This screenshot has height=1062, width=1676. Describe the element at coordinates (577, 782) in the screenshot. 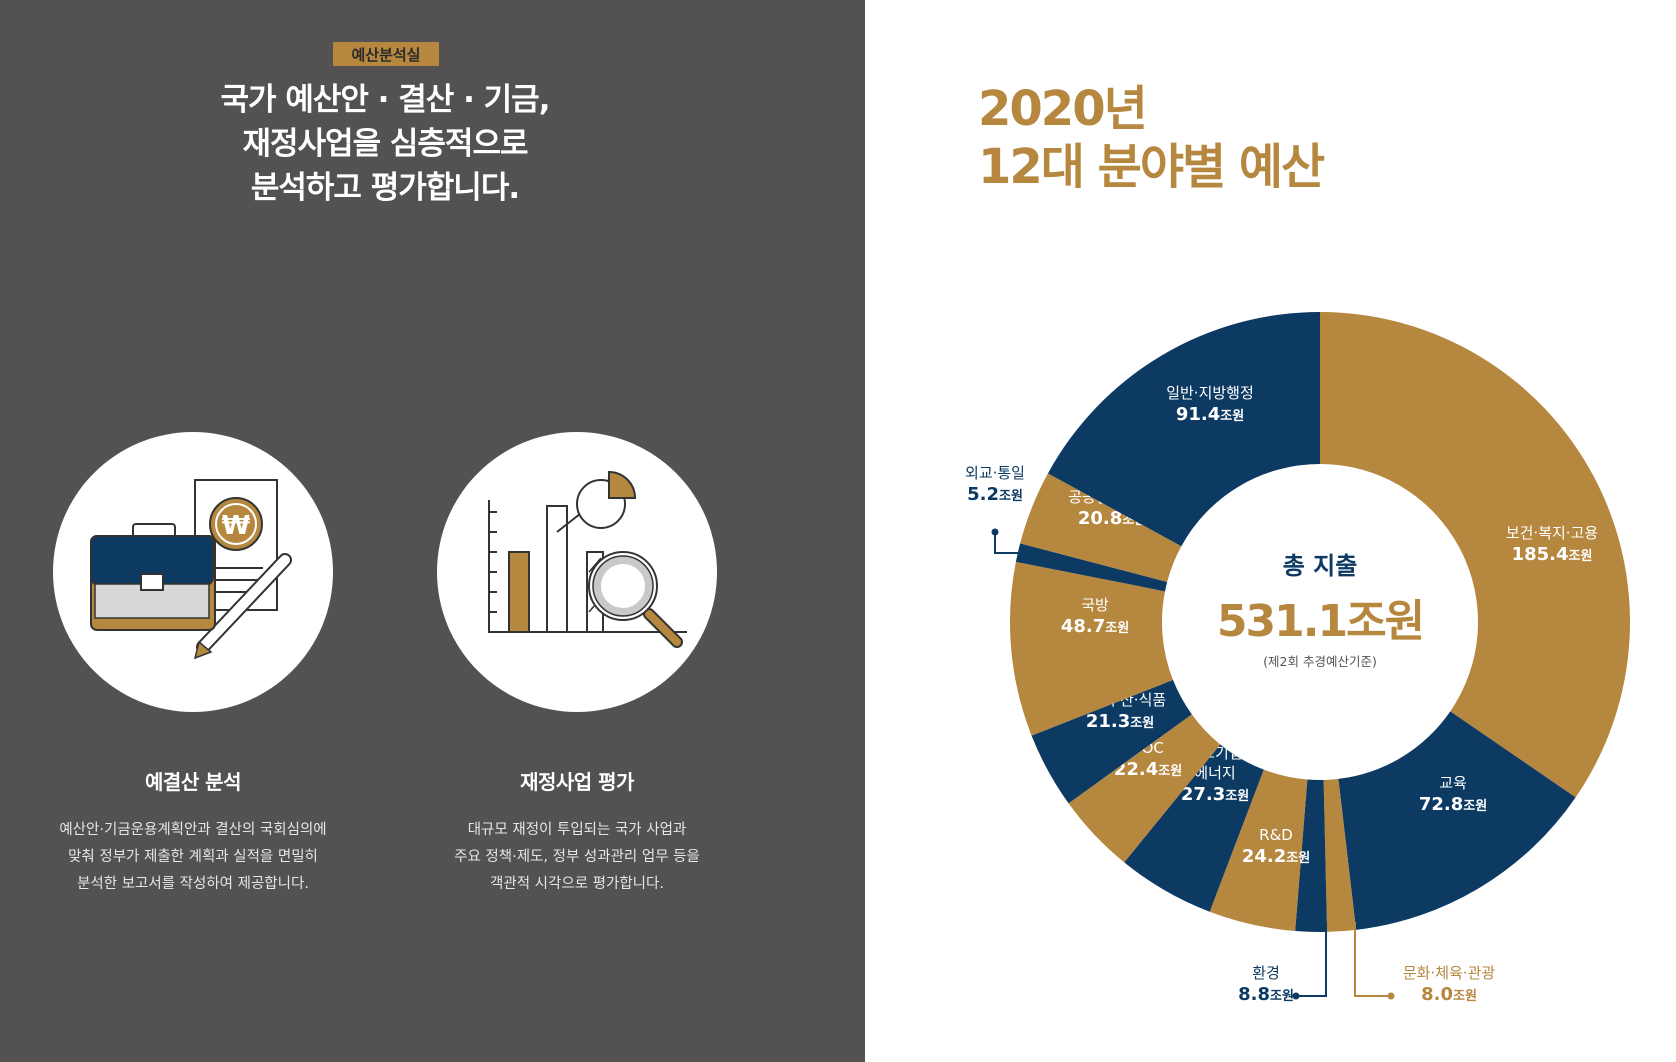

I see `card-title: 재정사업 평가` at that location.